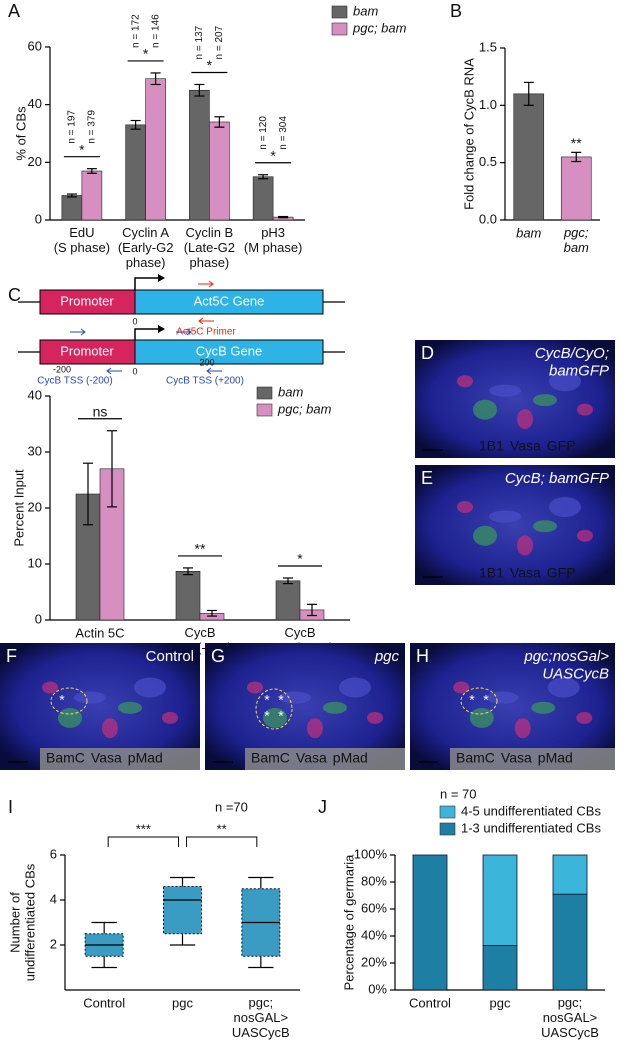 The image size is (623, 1050). What do you see at coordinates (576, 247) in the screenshot?
I see `text-line: bam` at bounding box center [576, 247].